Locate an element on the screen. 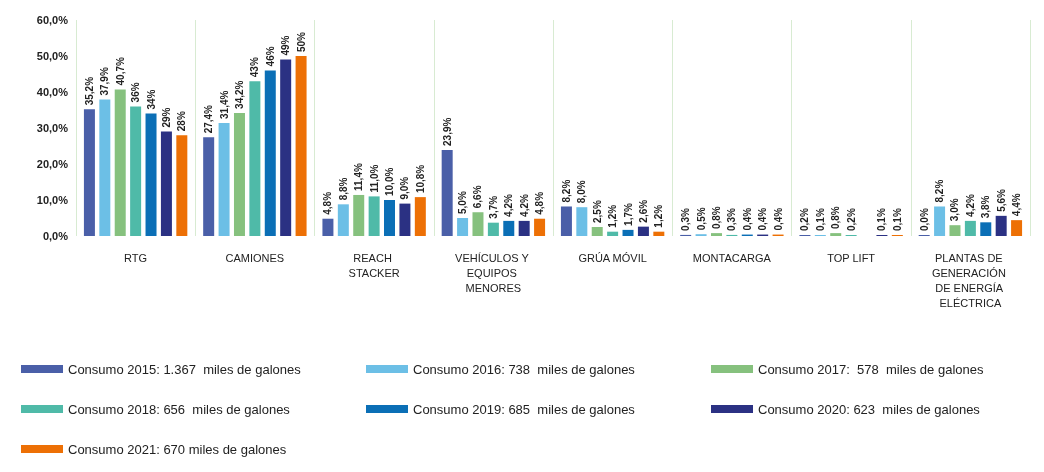 This screenshot has width=1044, height=472. x-tick-label: GRÚA MÓVIL is located at coordinates (612, 257).